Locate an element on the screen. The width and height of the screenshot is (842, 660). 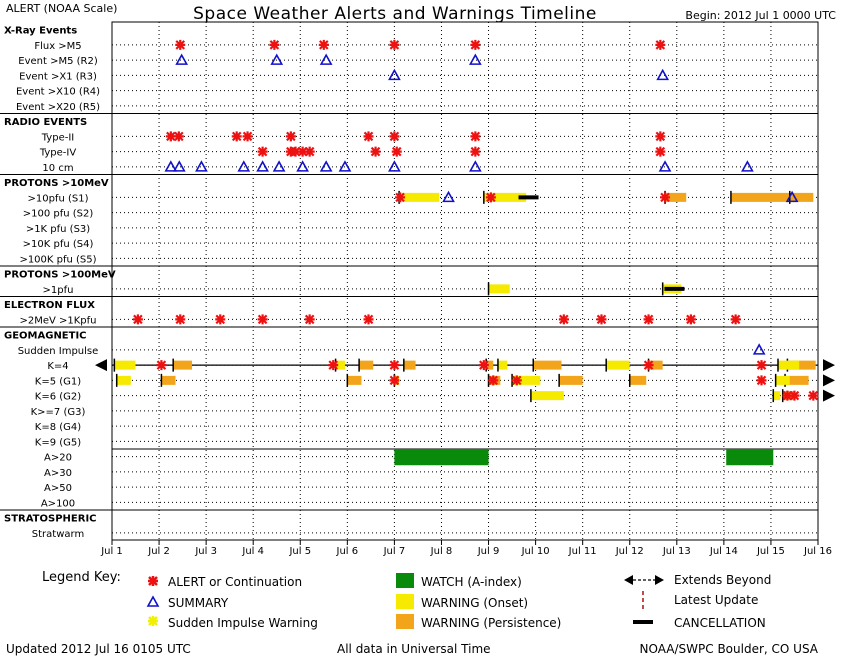
cancellation-mark is located at coordinates (528, 197).